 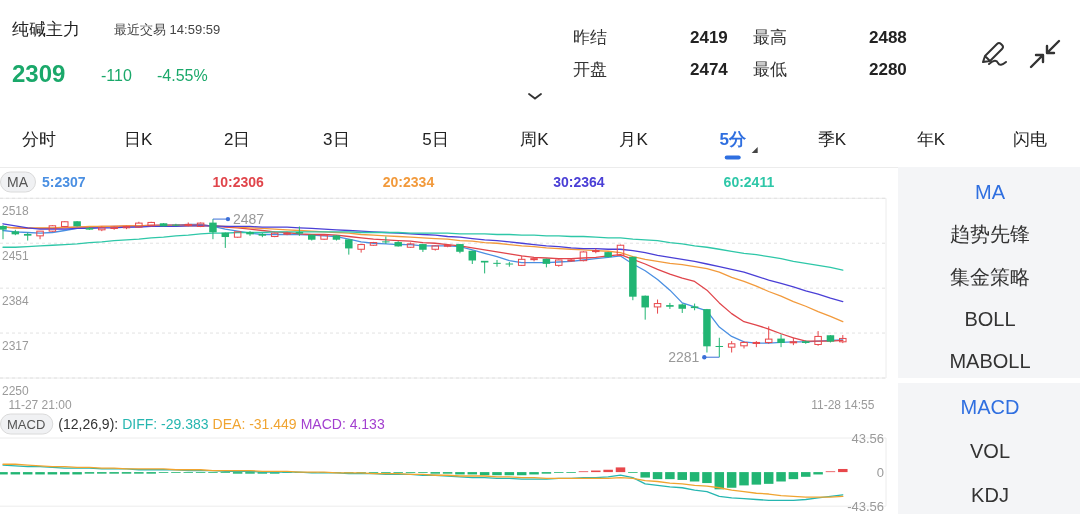 I want to click on text: BOLL, so click(x=990, y=318).